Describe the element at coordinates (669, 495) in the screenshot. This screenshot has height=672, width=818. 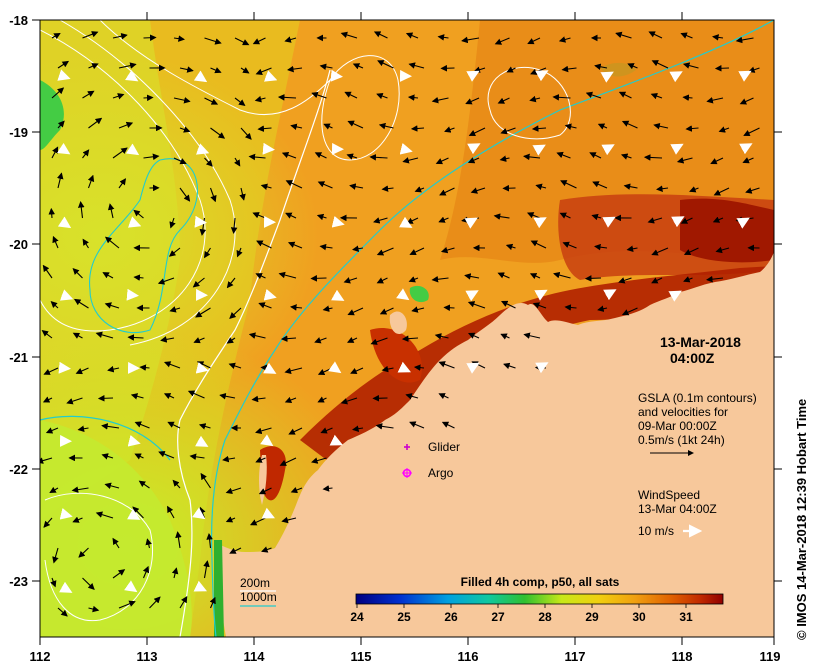
I see `wind-legend-line: WindSpeed` at that location.